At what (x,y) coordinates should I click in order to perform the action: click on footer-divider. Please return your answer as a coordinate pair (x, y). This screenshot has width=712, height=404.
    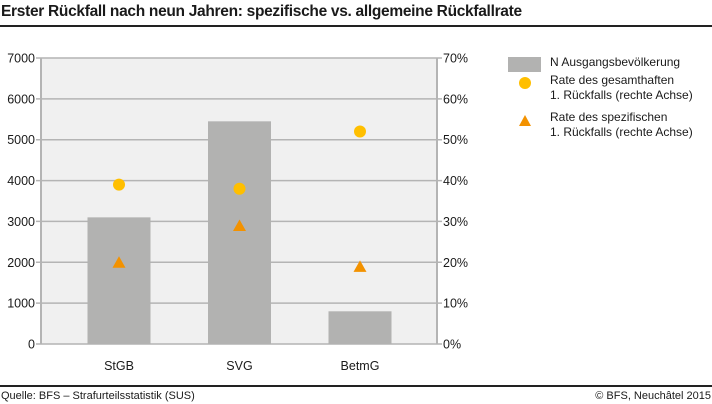
    Looking at the image, I should click on (356, 386).